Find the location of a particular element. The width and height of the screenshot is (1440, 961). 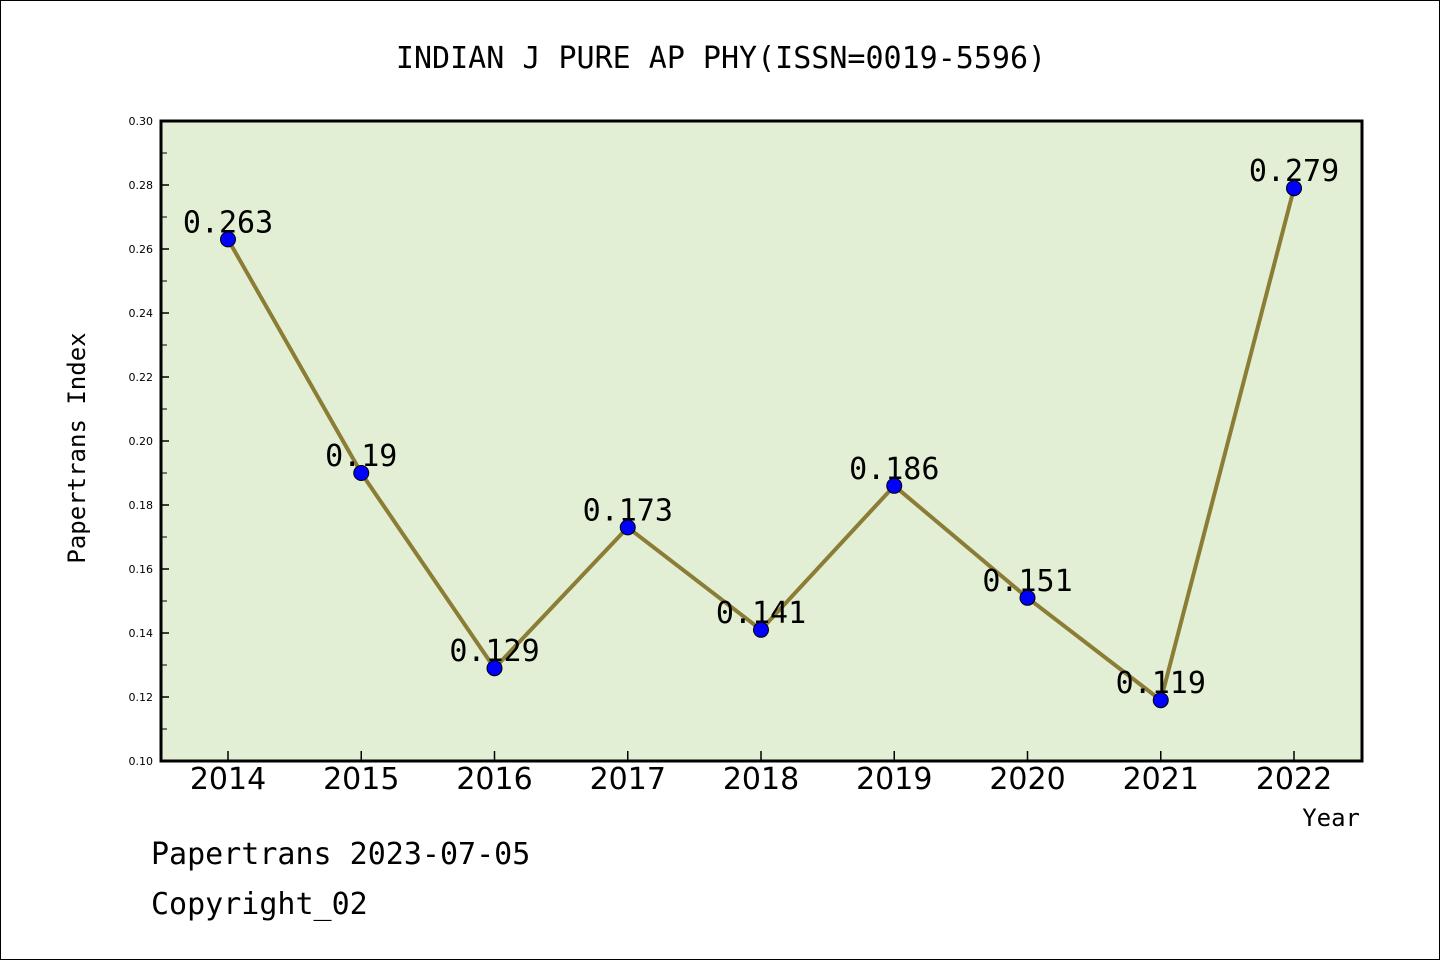

y-tick-label: 0.26 is located at coordinates (141, 249).